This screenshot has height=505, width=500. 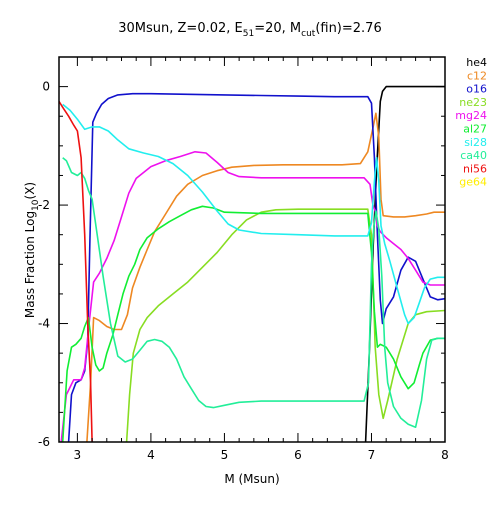 What do you see at coordinates (36, 205) in the screenshot?
I see `y-label-sub: 10` at bounding box center [36, 205].